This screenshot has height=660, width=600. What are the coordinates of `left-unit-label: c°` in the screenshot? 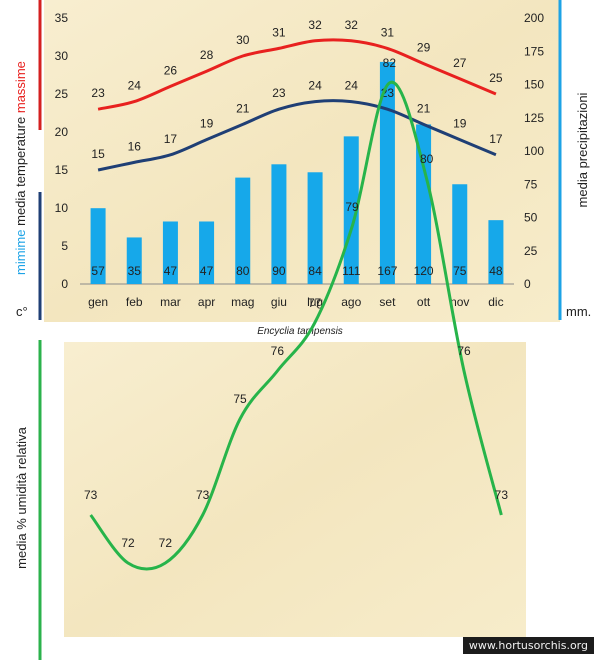 It's located at (22, 311).